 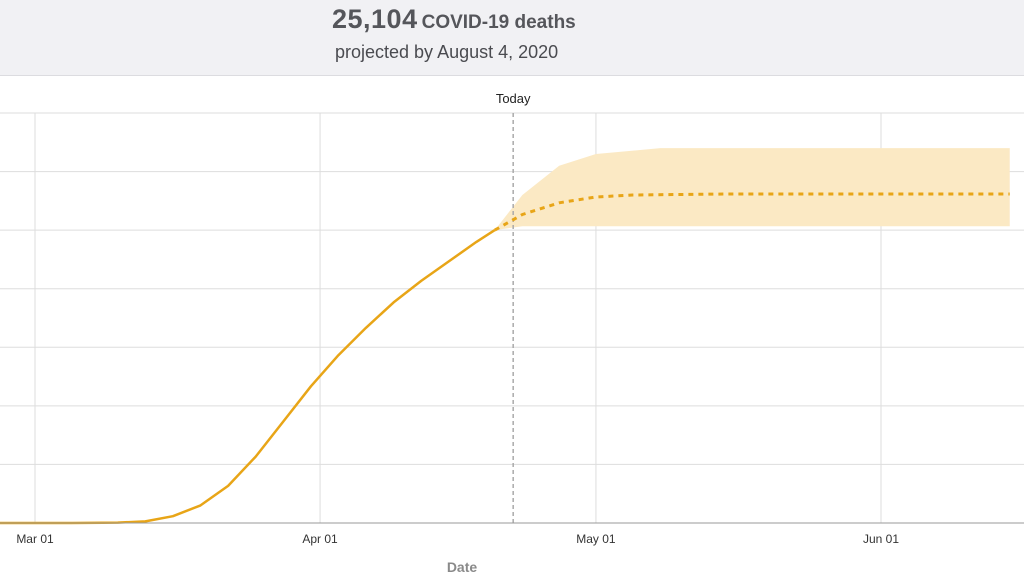 I want to click on x-tick-label: Jun 01, so click(x=881, y=539).